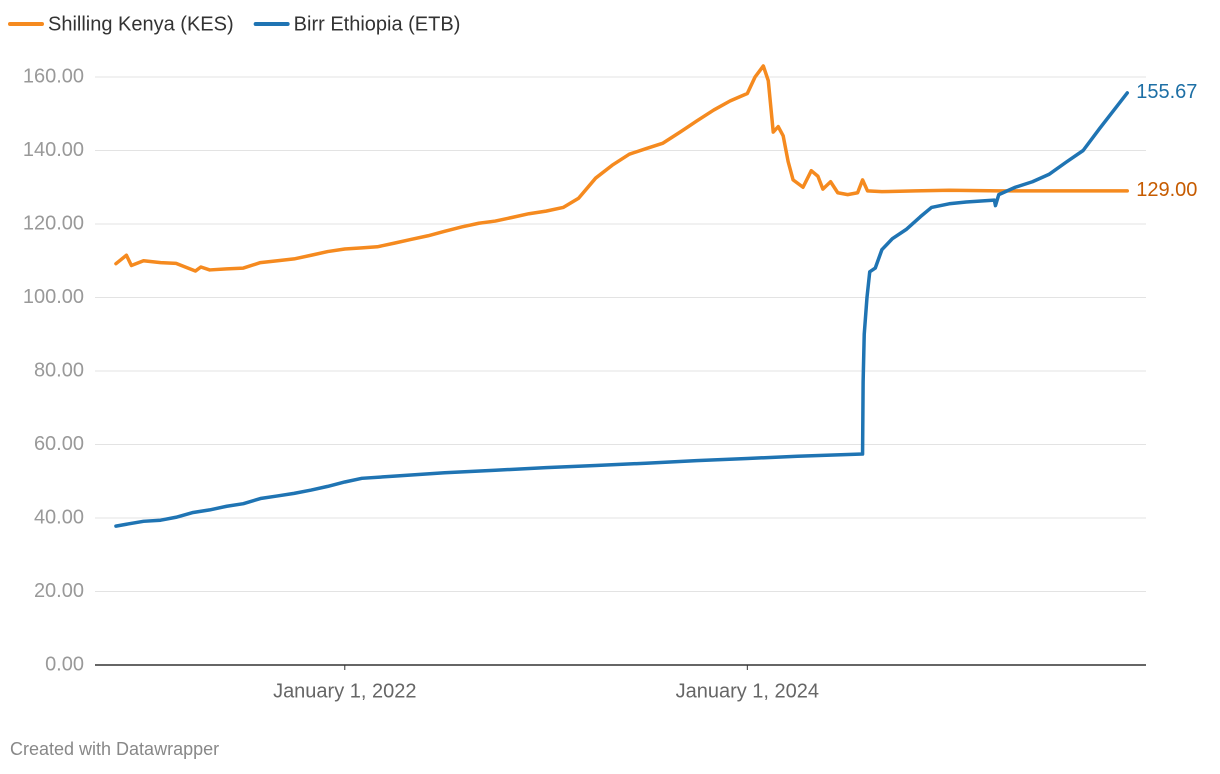  Describe the element at coordinates (59, 444) in the screenshot. I see `y-tick-label: 60.00` at that location.